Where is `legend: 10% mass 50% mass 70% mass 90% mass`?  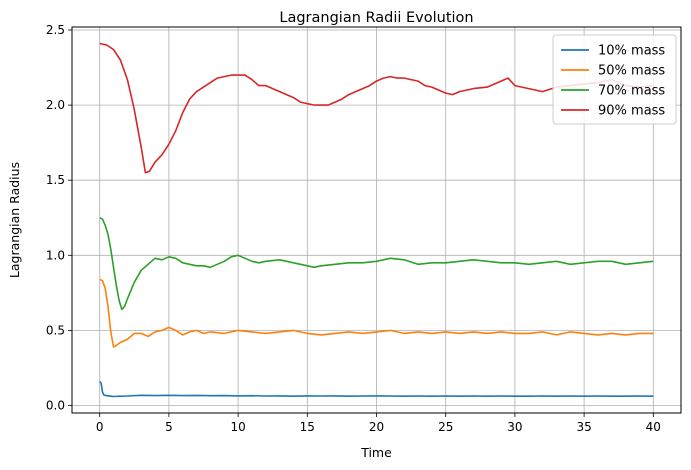 legend: 10% mass 50% mass 70% mass 90% mass is located at coordinates (614, 79).